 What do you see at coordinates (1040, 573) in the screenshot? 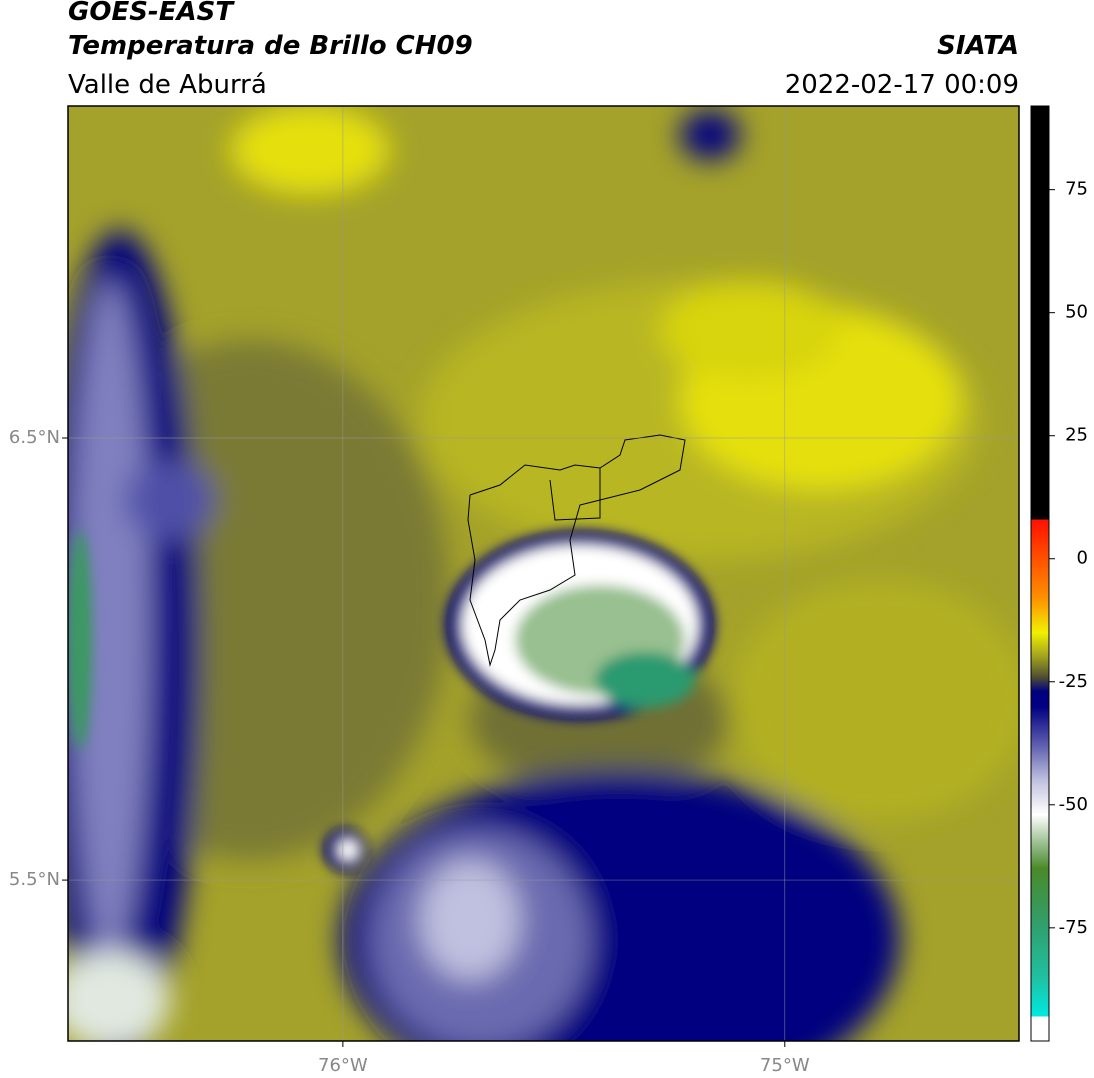
I see `colorbar` at bounding box center [1040, 573].